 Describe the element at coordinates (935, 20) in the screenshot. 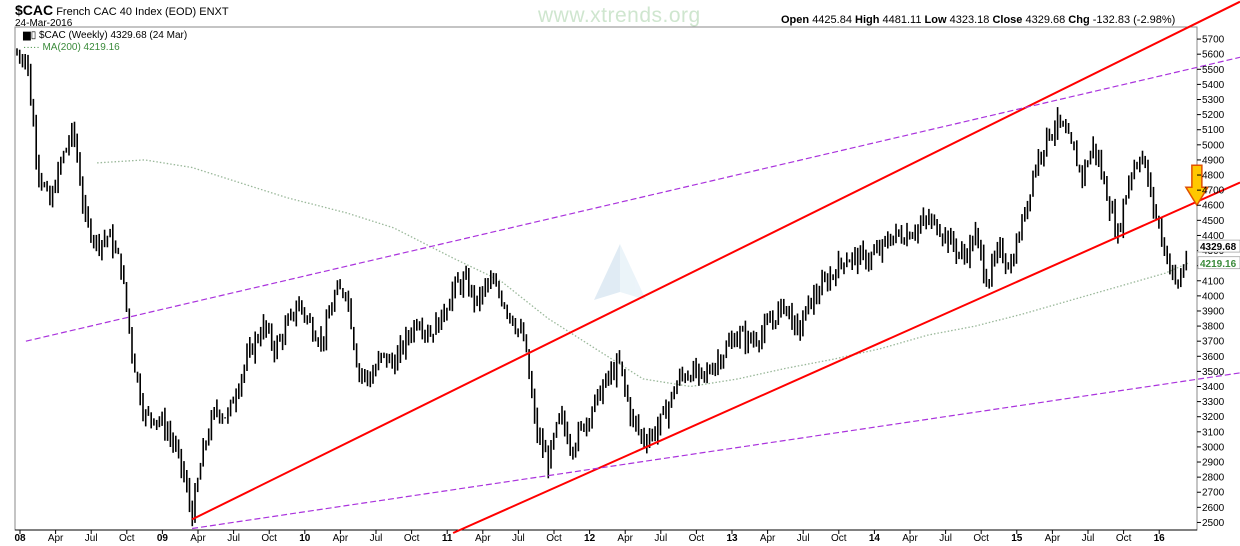

I see `low-label: Low` at that location.